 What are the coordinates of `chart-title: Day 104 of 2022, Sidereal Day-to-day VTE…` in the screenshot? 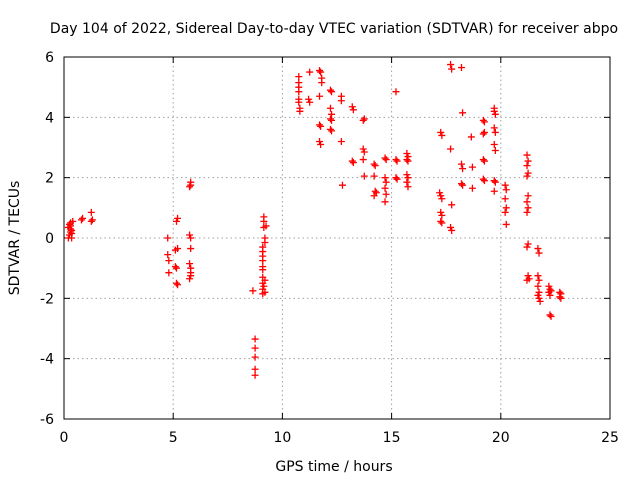 It's located at (334, 29).